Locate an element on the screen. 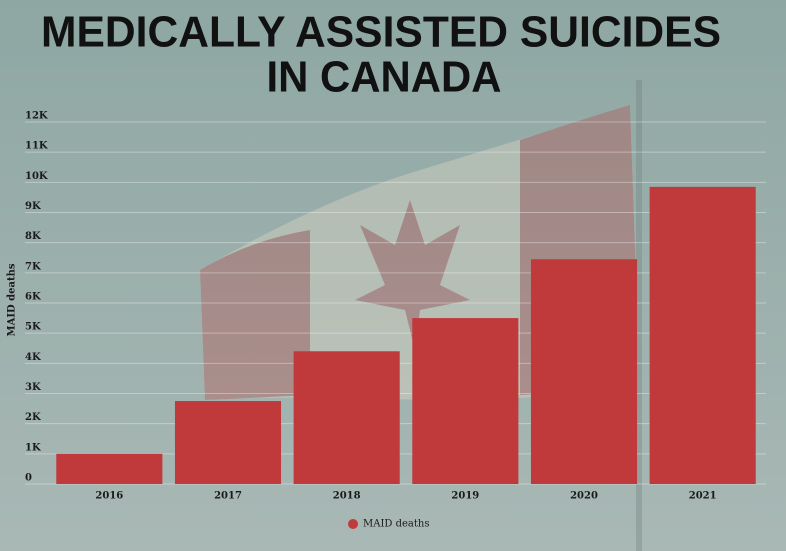  y-tick-label: 1K is located at coordinates (33, 447).